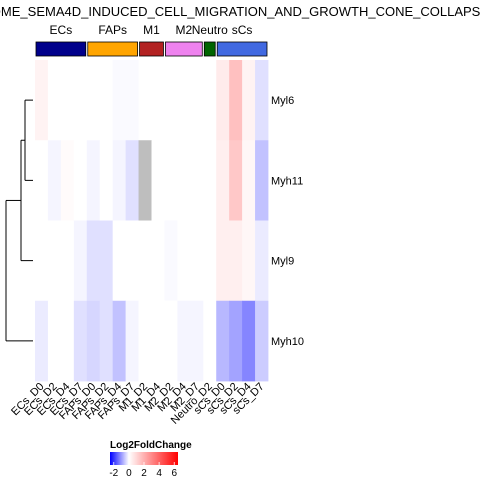 The height and width of the screenshot is (480, 480). What do you see at coordinates (184, 261) in the screenshot?
I see `heatmap-cell-myl9-m2-d4` at bounding box center [184, 261].